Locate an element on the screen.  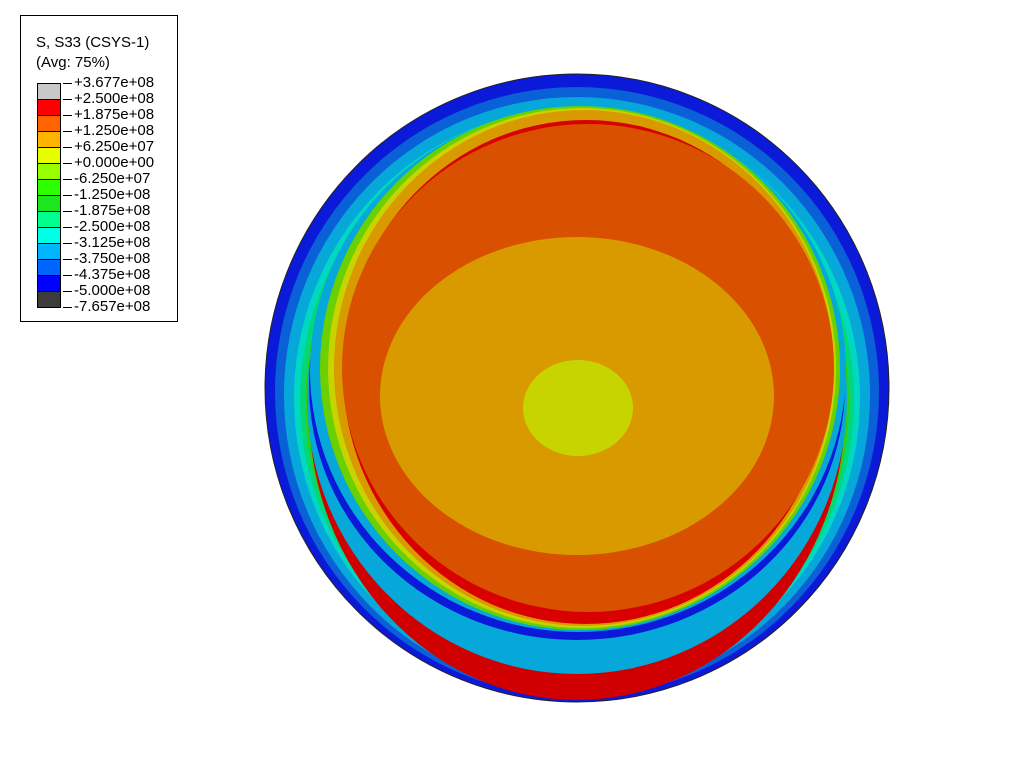
legend-title: S, S33 (CSYS-1) is located at coordinates (93, 42).